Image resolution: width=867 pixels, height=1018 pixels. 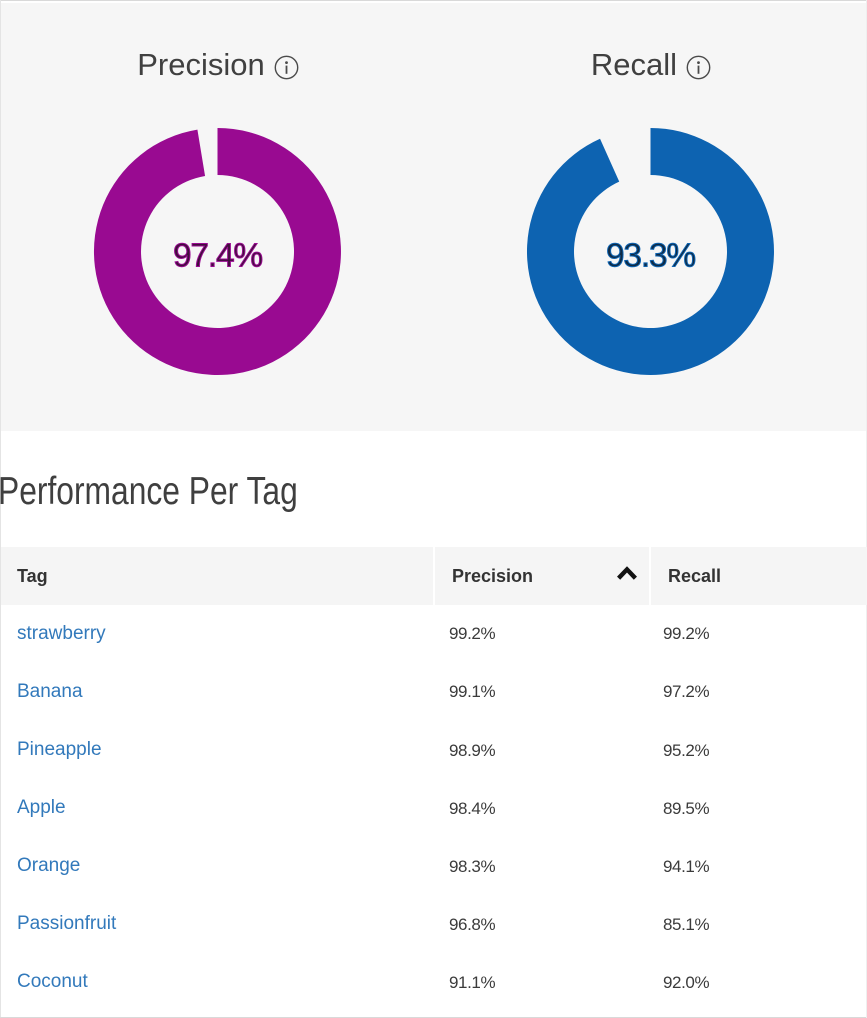 I want to click on svg-text: 93.3%, so click(x=650, y=256).